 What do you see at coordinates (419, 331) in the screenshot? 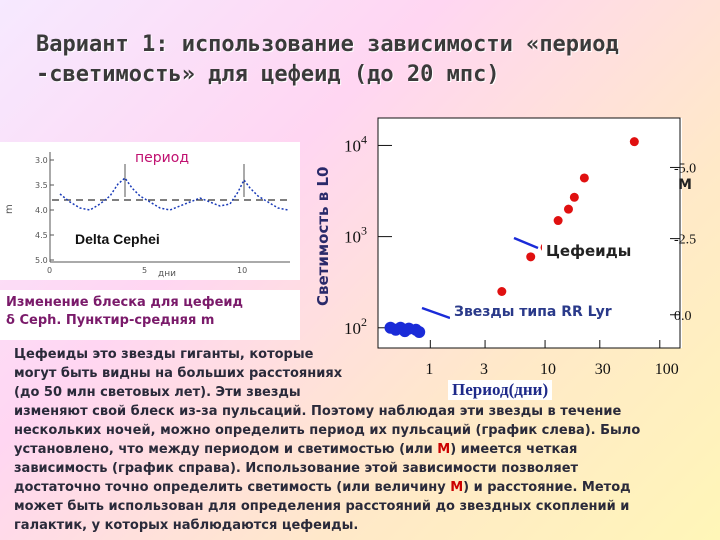
I see `rr-lyrae-point` at bounding box center [419, 331].